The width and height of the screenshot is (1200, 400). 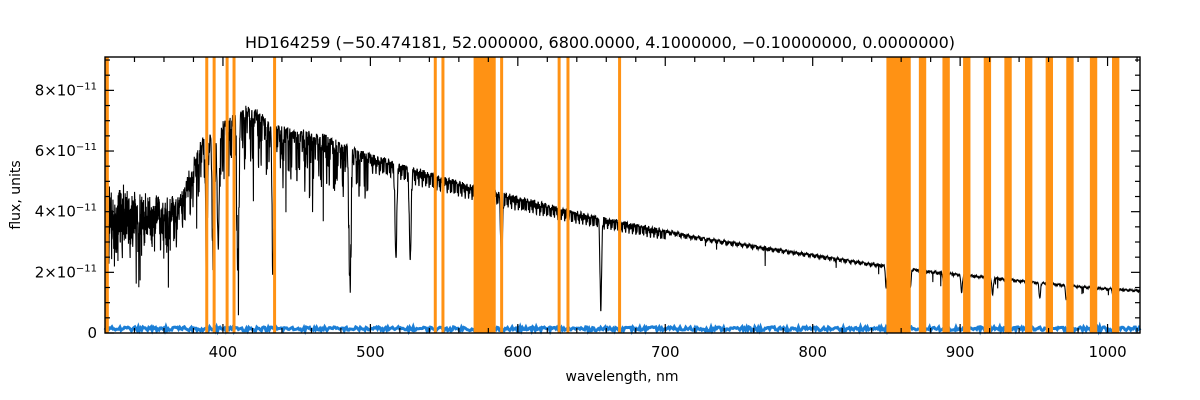 What do you see at coordinates (622, 377) in the screenshot?
I see `x-axis-label: wavelength, nm` at bounding box center [622, 377].